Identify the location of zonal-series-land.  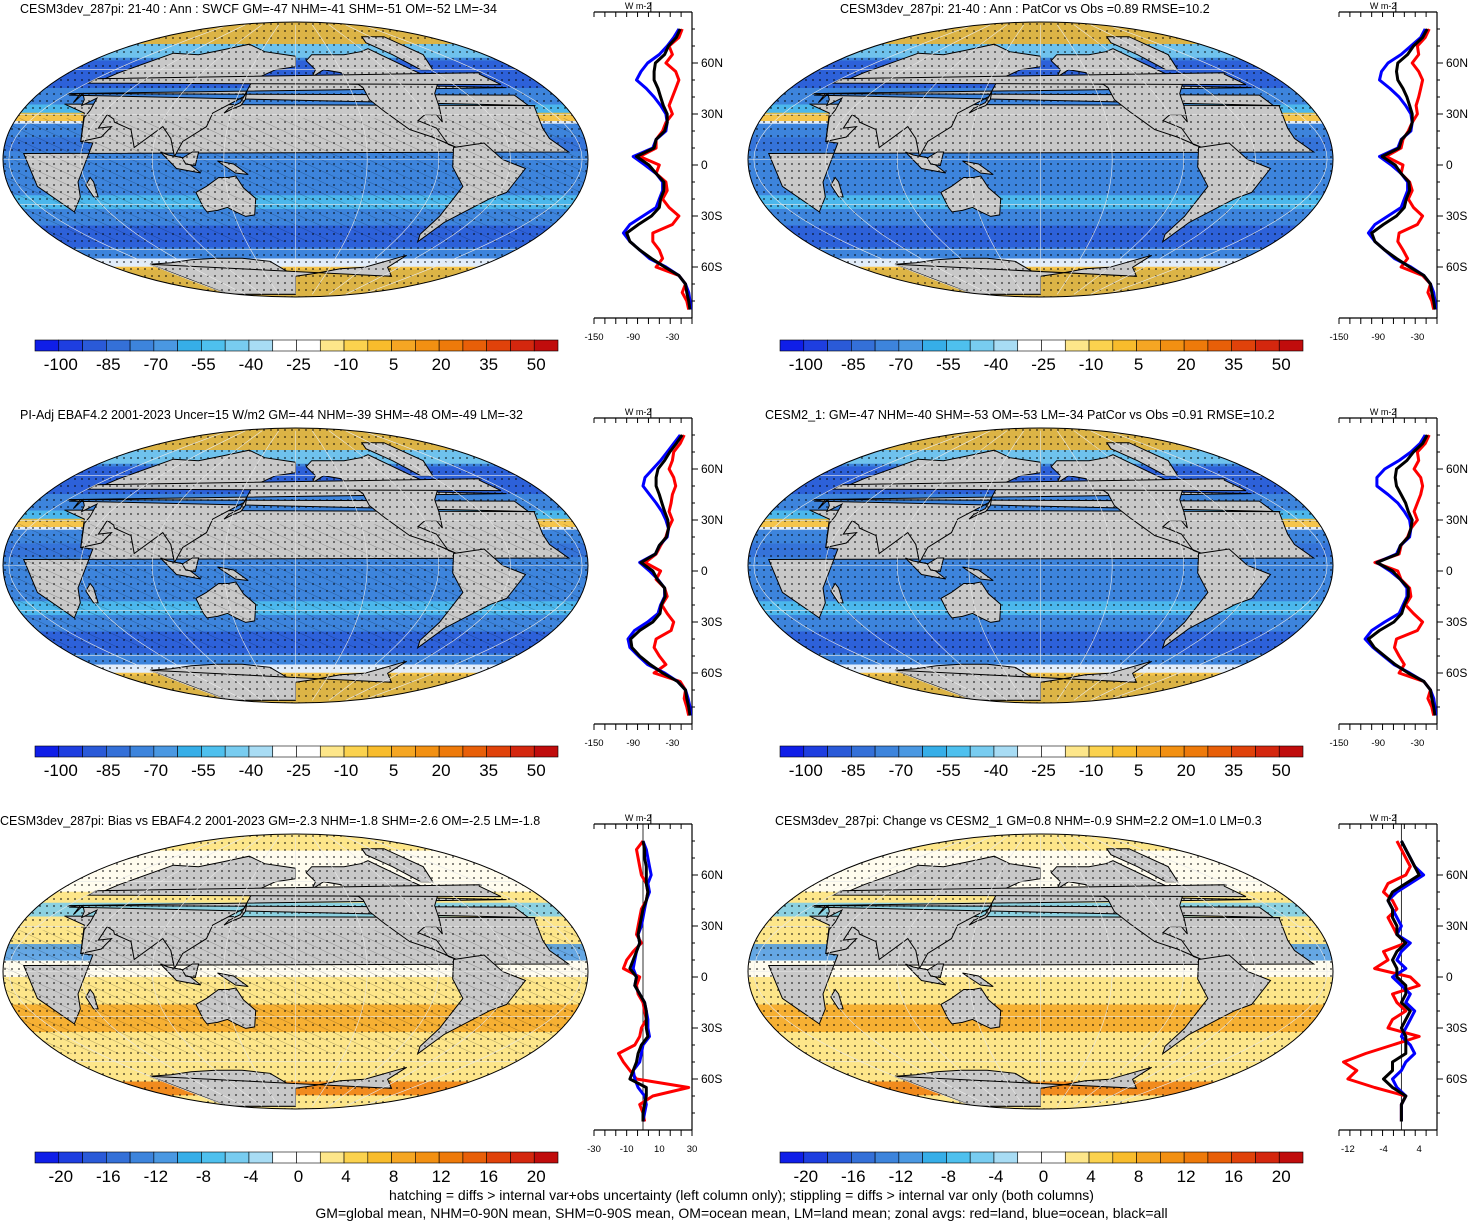
(1404, 575).